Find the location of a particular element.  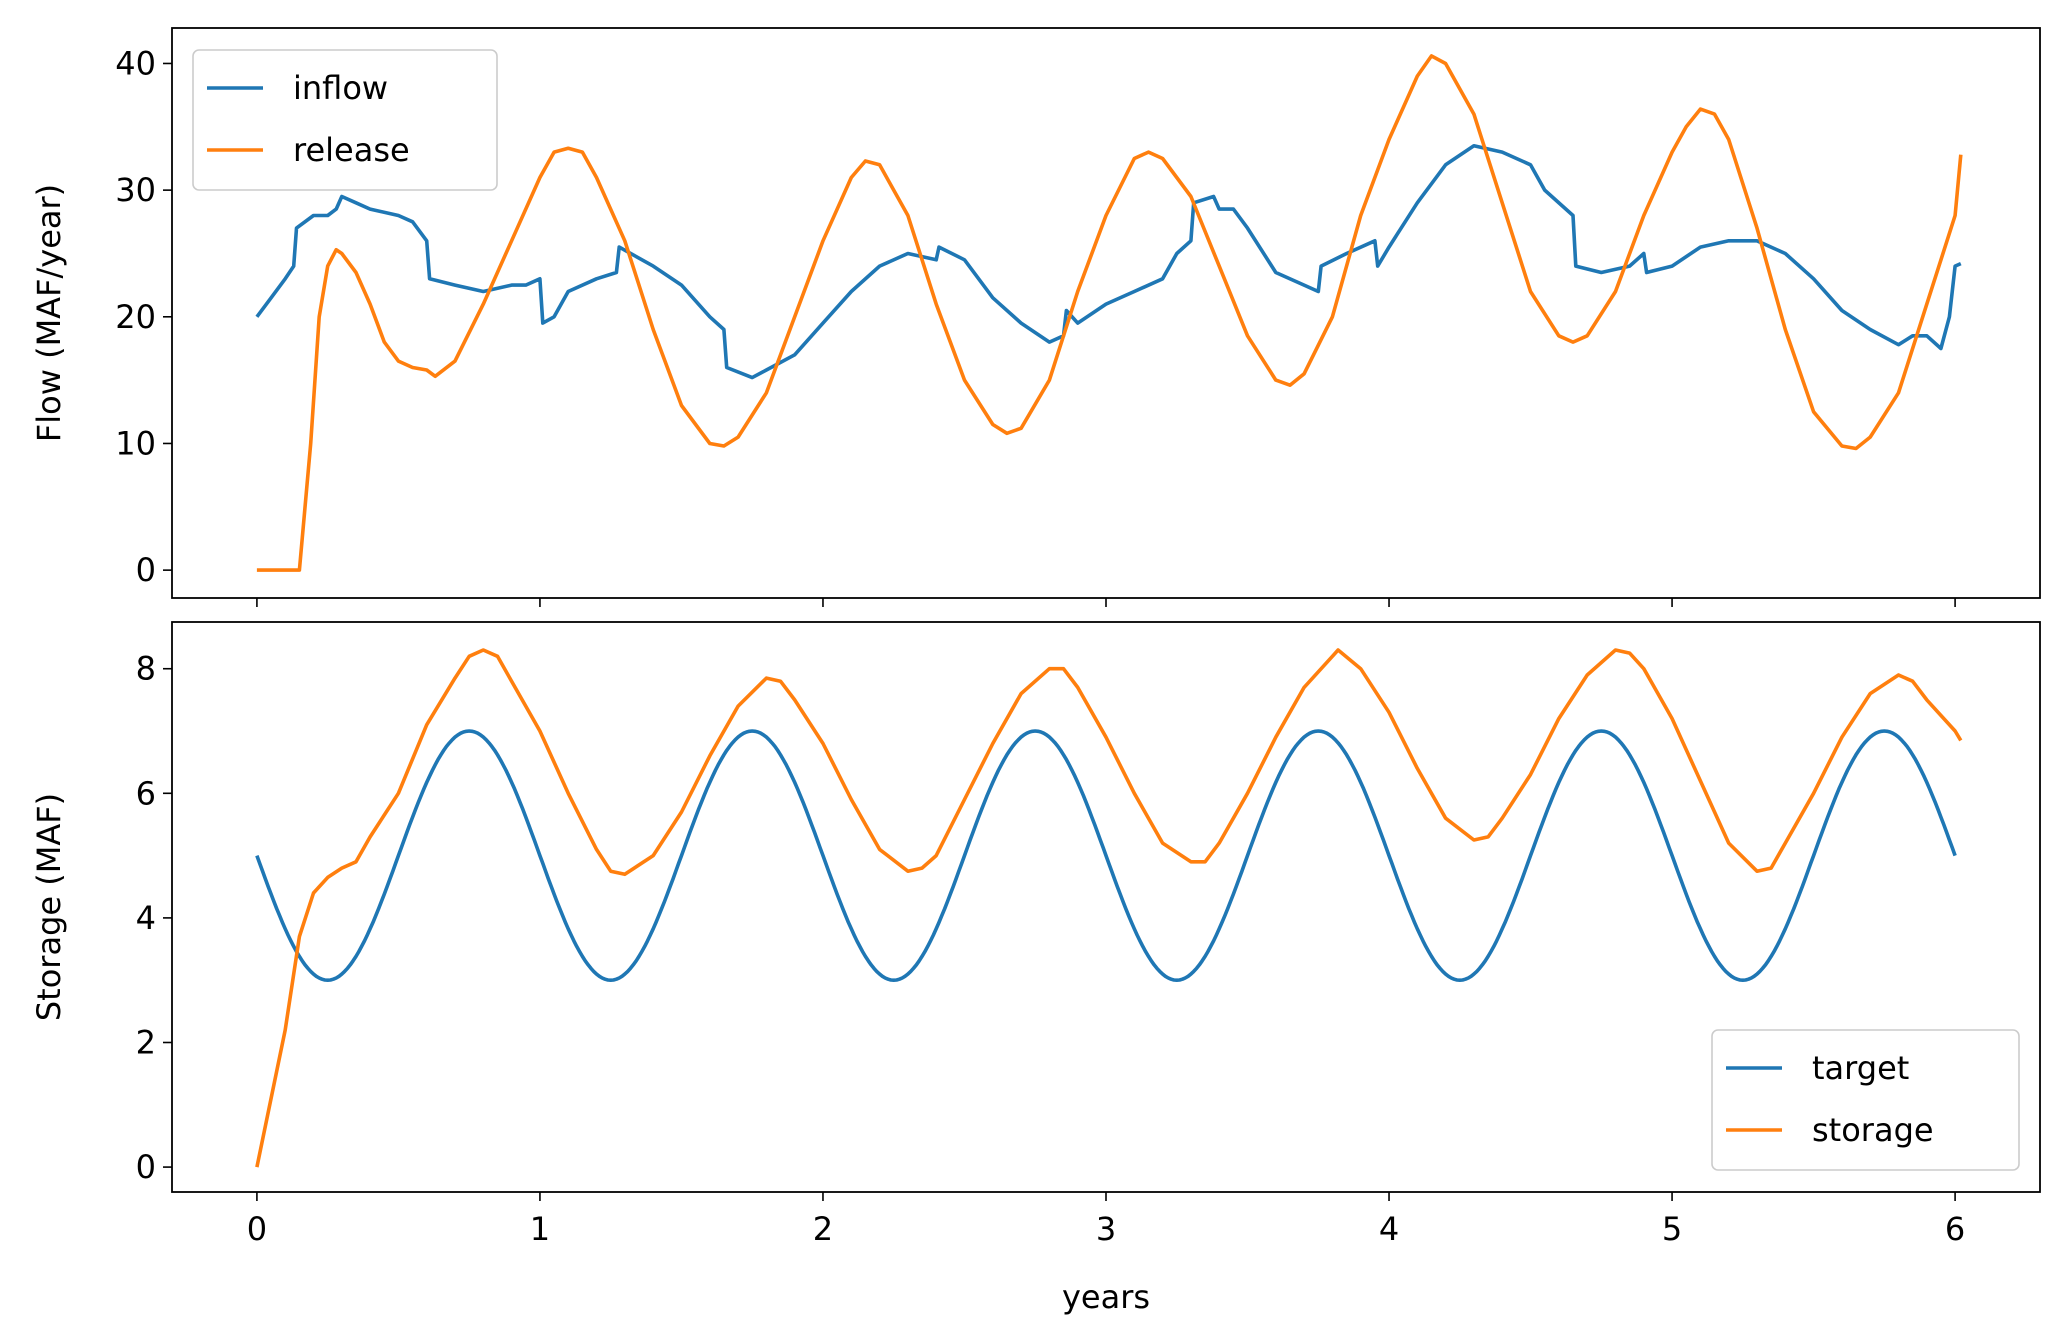

xtick-label: 2 is located at coordinates (823, 1229).